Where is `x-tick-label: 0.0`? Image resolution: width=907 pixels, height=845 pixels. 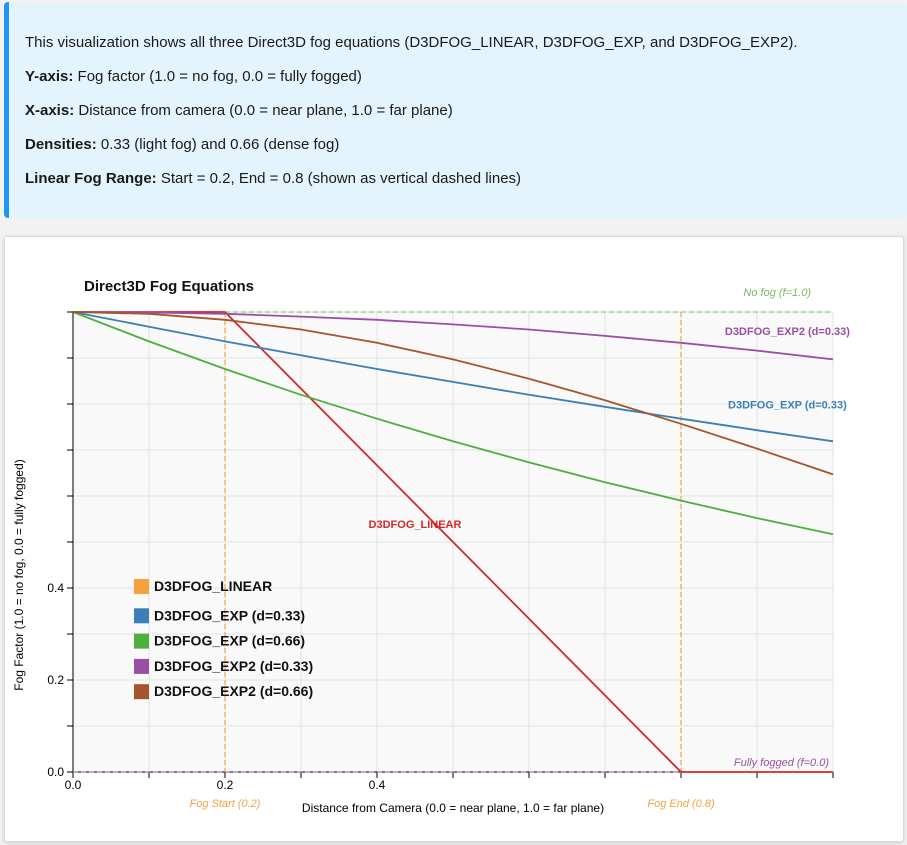
x-tick-label: 0.0 is located at coordinates (73, 785).